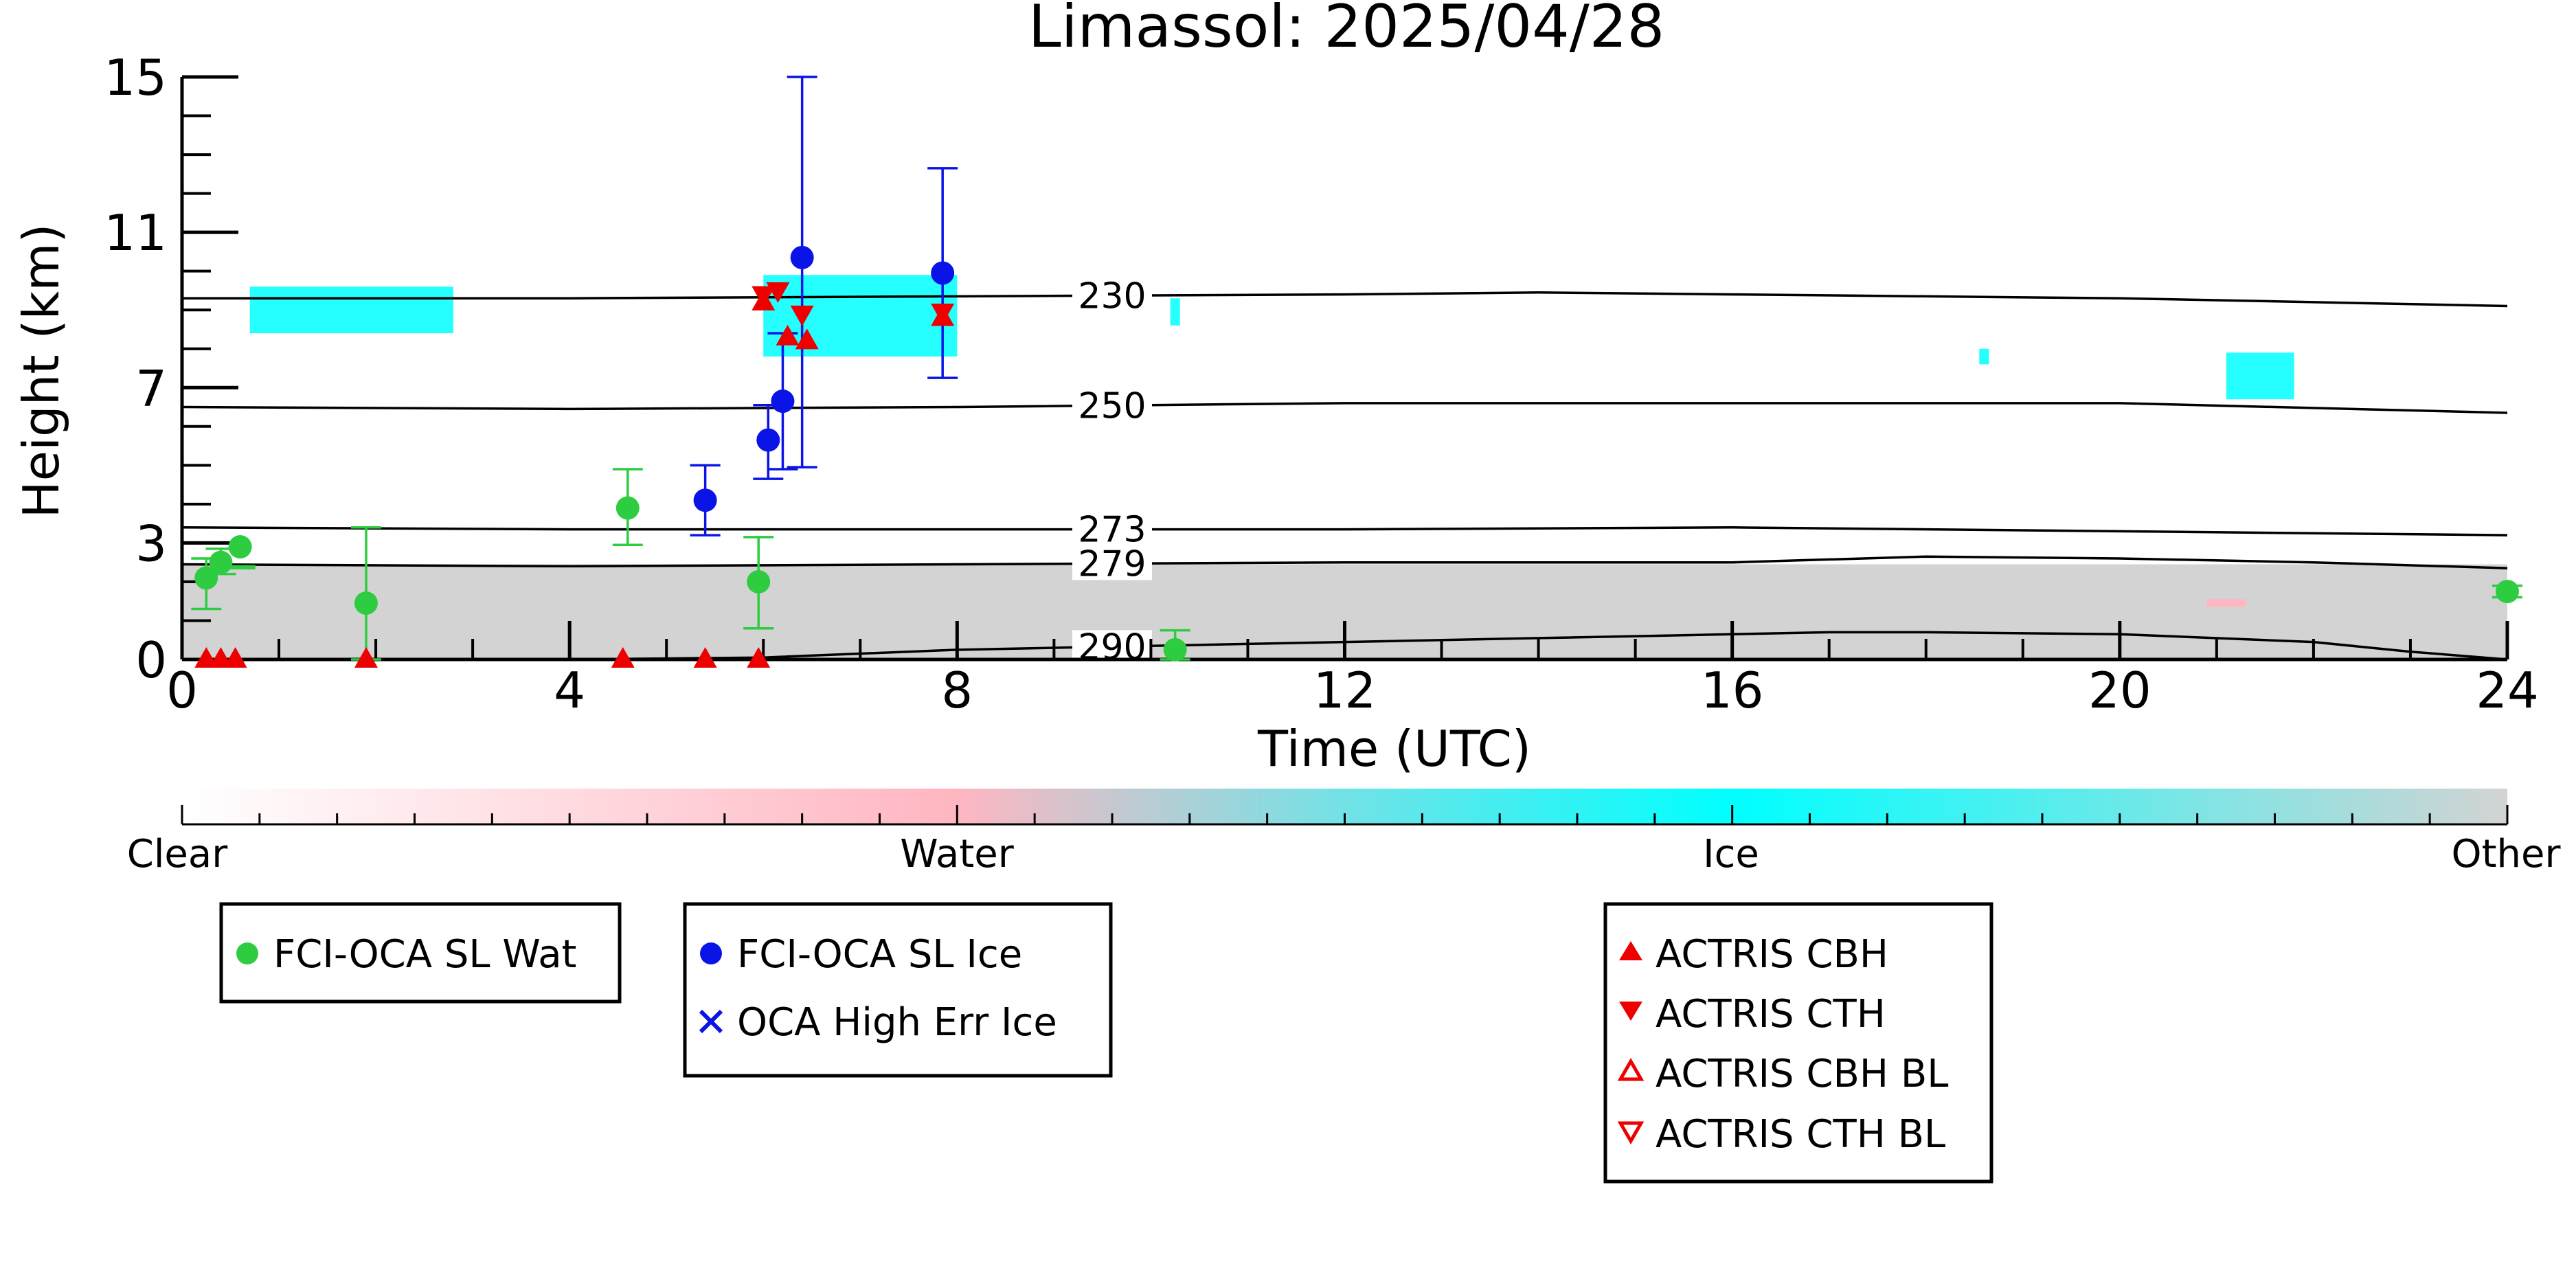  What do you see at coordinates (1345, 690) in the screenshot?
I see `x-tick-label-12: 12` at bounding box center [1345, 690].